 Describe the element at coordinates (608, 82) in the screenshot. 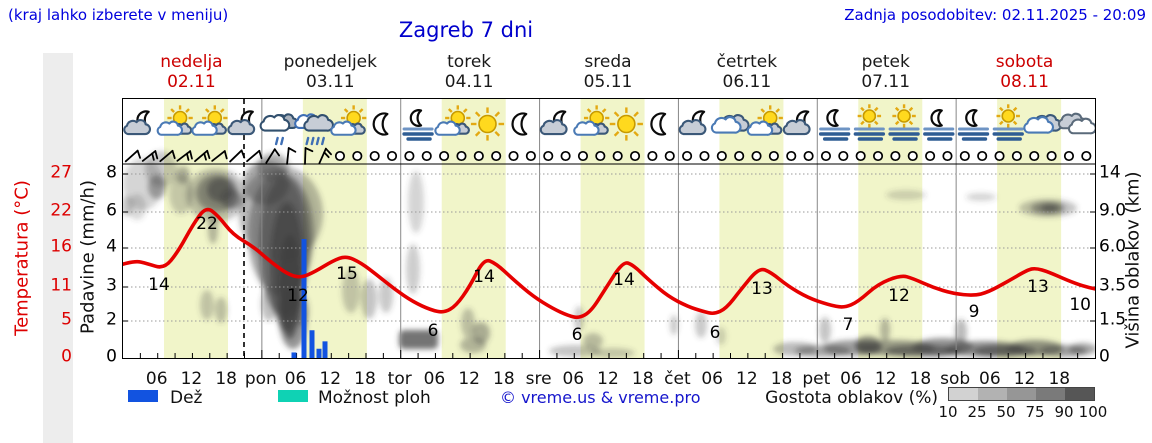

I see `day-date: 05.11` at that location.